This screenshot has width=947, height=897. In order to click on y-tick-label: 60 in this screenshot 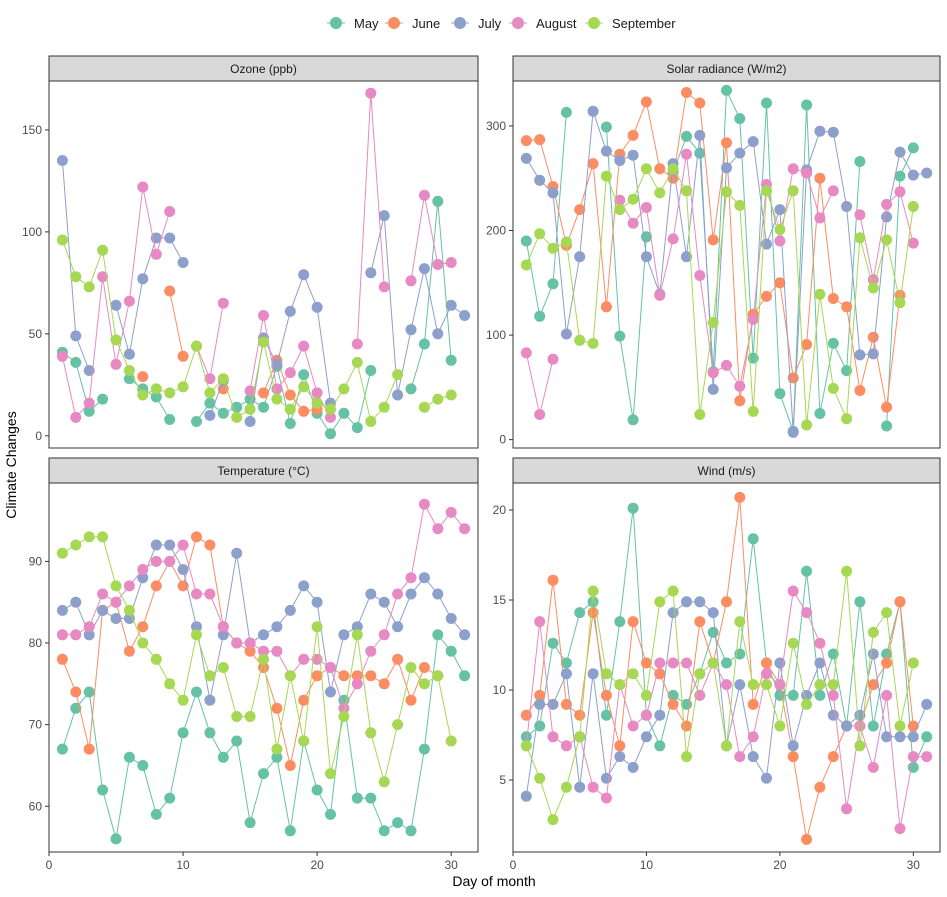, I will do `click(36, 806)`.